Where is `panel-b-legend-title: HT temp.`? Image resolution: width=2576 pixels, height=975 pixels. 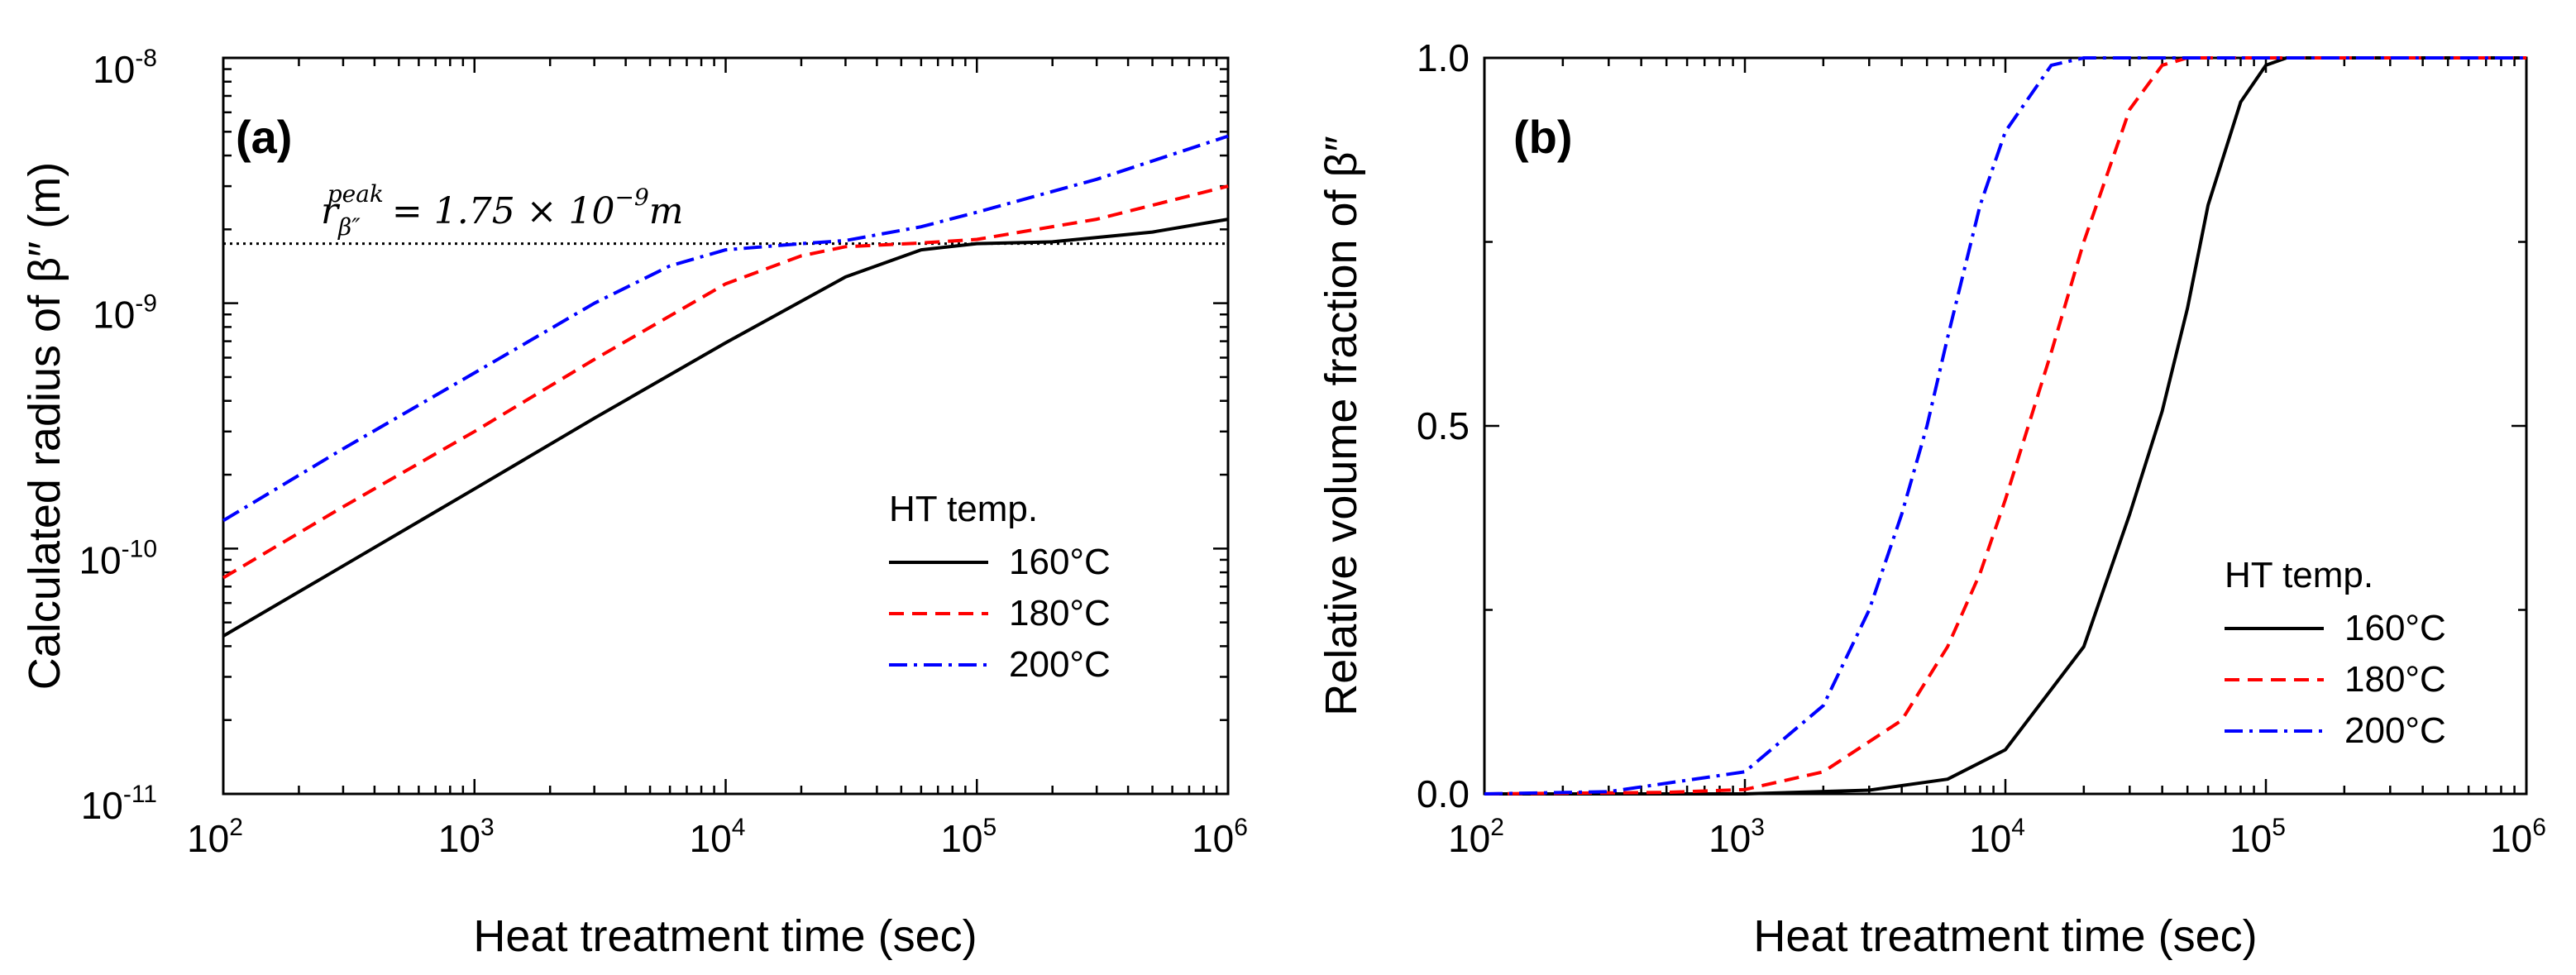 panel-b-legend-title: HT temp. is located at coordinates (2299, 575).